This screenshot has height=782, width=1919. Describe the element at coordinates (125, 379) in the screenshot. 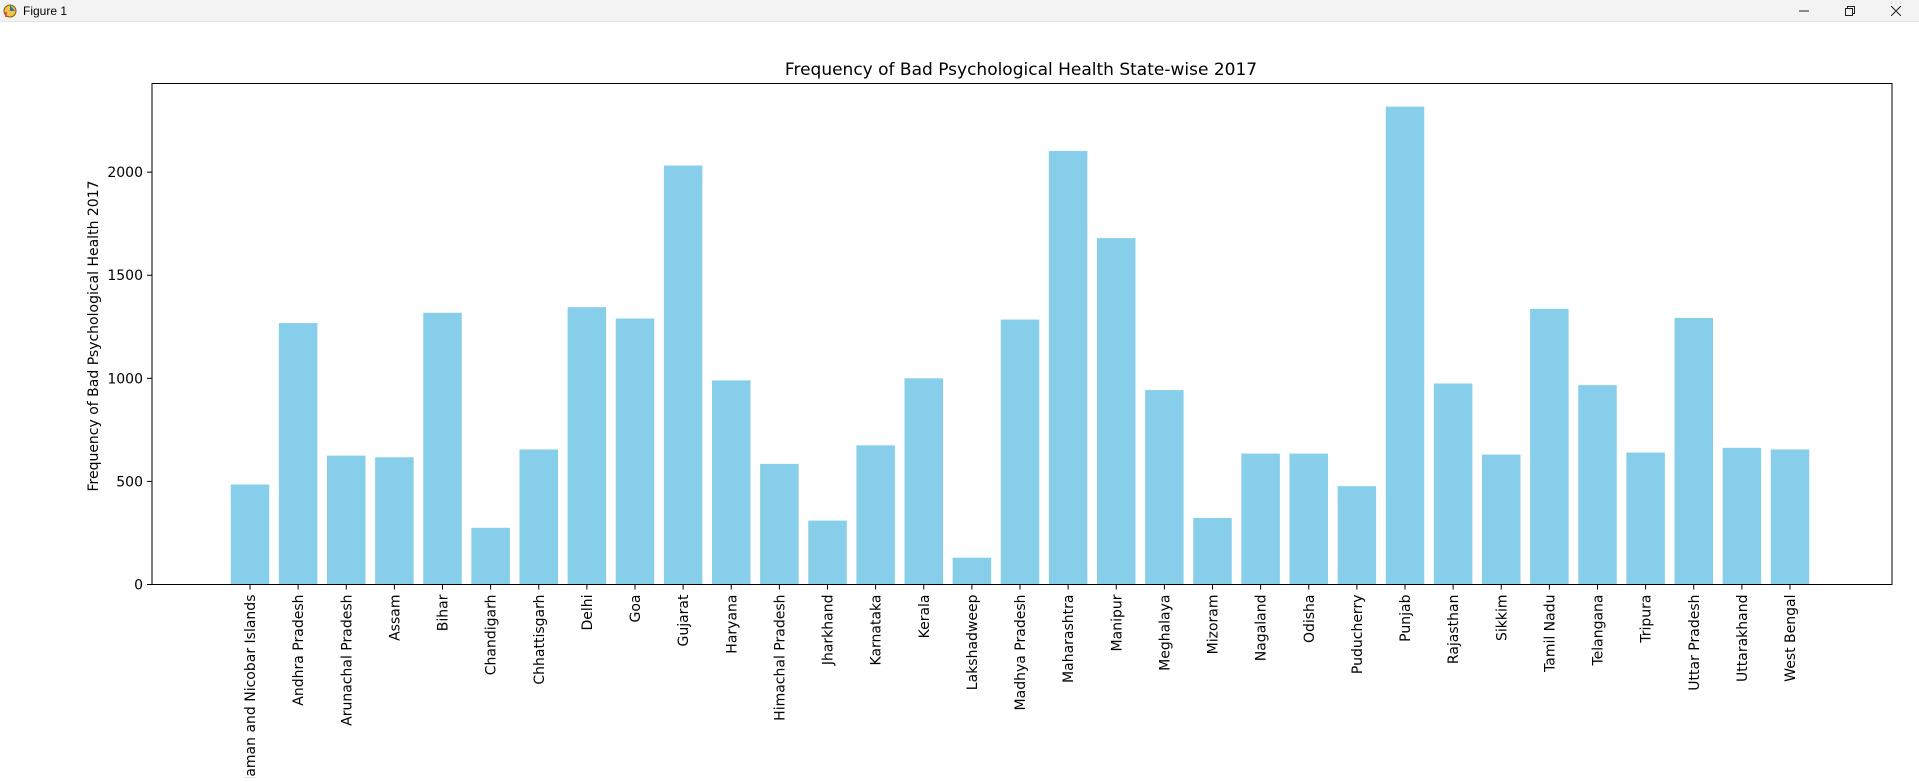

I see `y-tick-label: 1000` at that location.